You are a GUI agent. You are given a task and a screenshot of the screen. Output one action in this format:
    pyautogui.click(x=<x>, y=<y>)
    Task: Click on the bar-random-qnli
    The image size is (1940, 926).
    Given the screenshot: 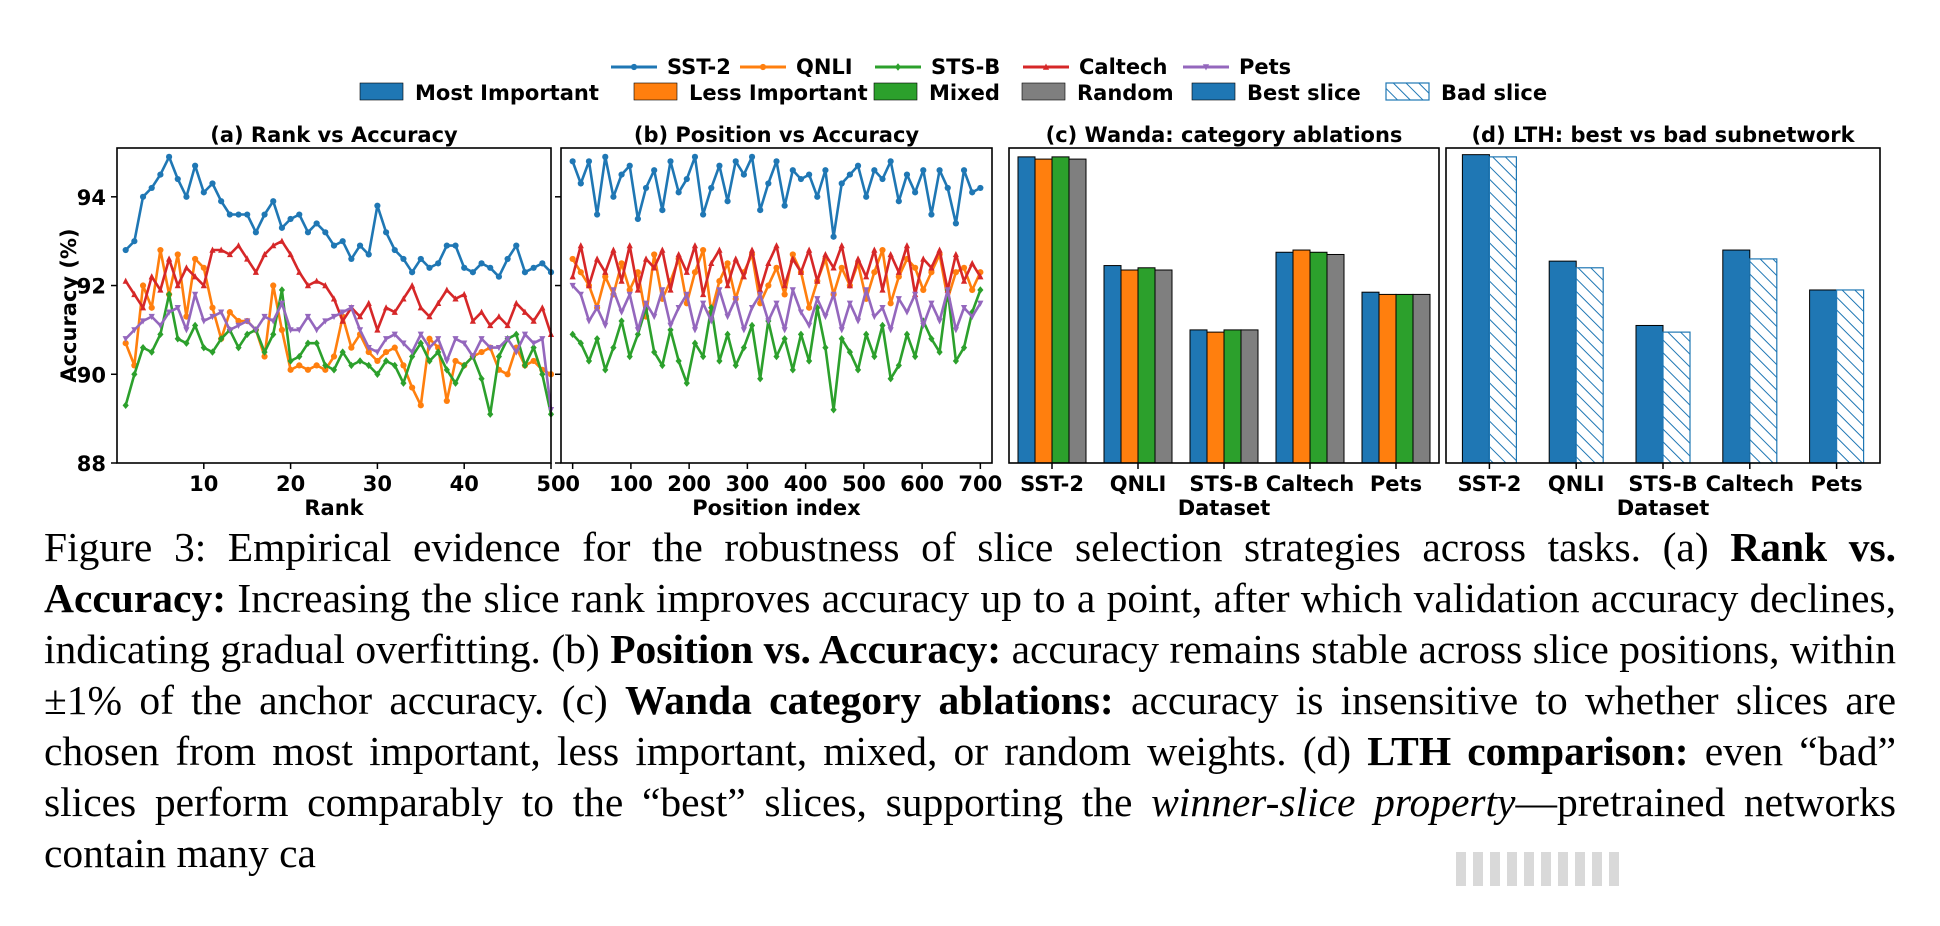 What is the action you would take?
    pyautogui.click(x=1163, y=366)
    